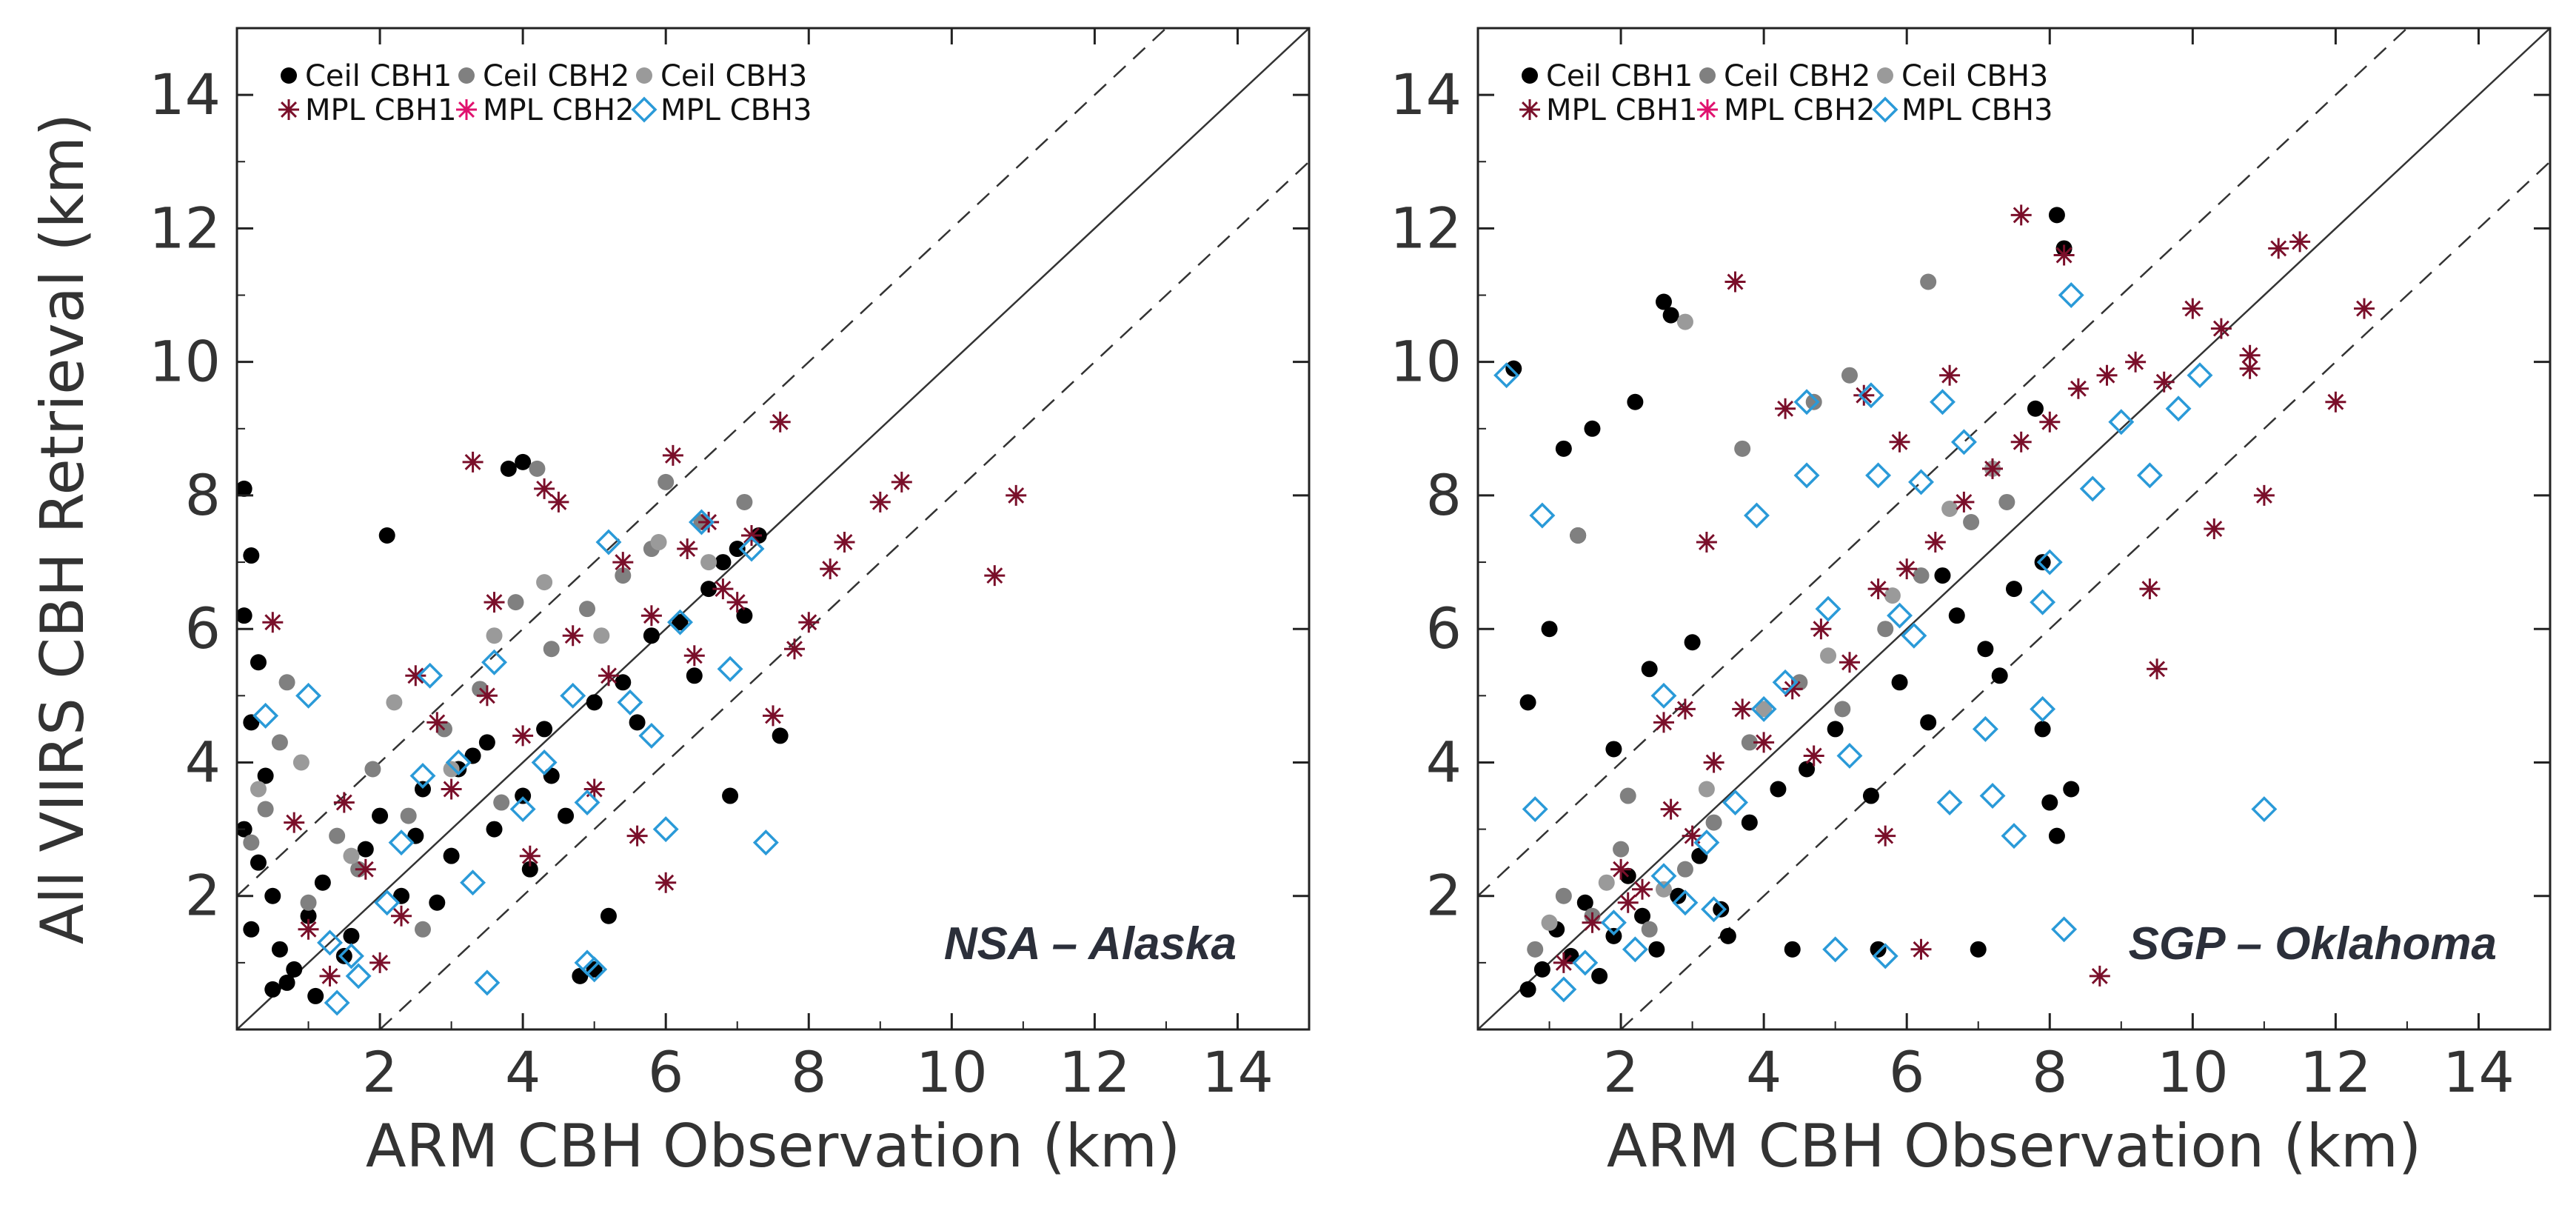 The image size is (2576, 1205). I want to click on y-tick-label: 4, so click(1444, 762).